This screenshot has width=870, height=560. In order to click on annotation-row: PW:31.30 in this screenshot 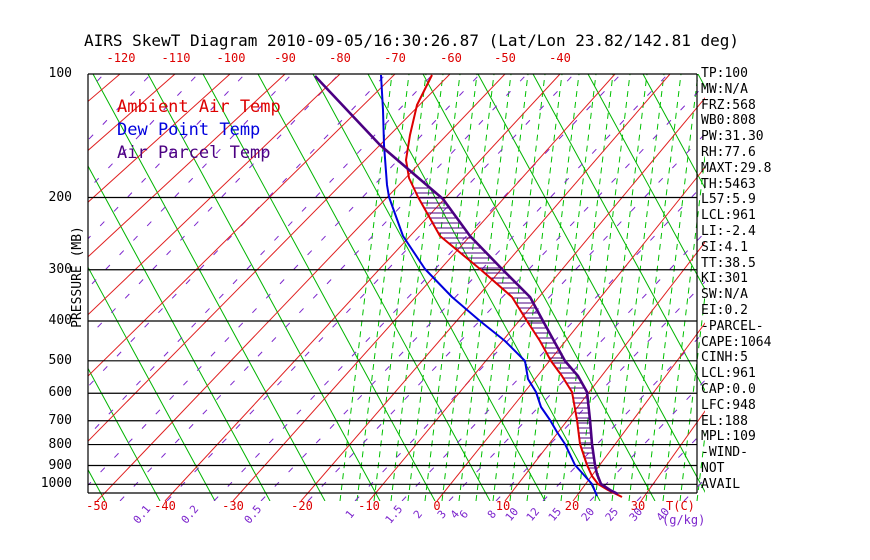, I will do `click(732, 137)`.